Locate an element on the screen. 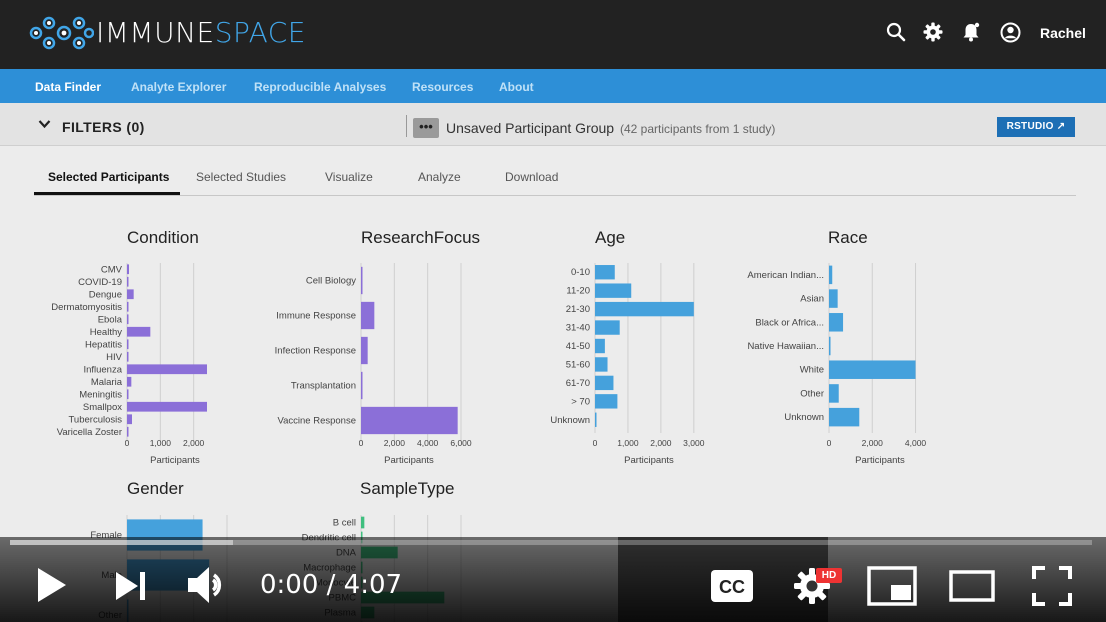 The width and height of the screenshot is (1106, 622). condition-category-label: Hepatitis is located at coordinates (103, 344).